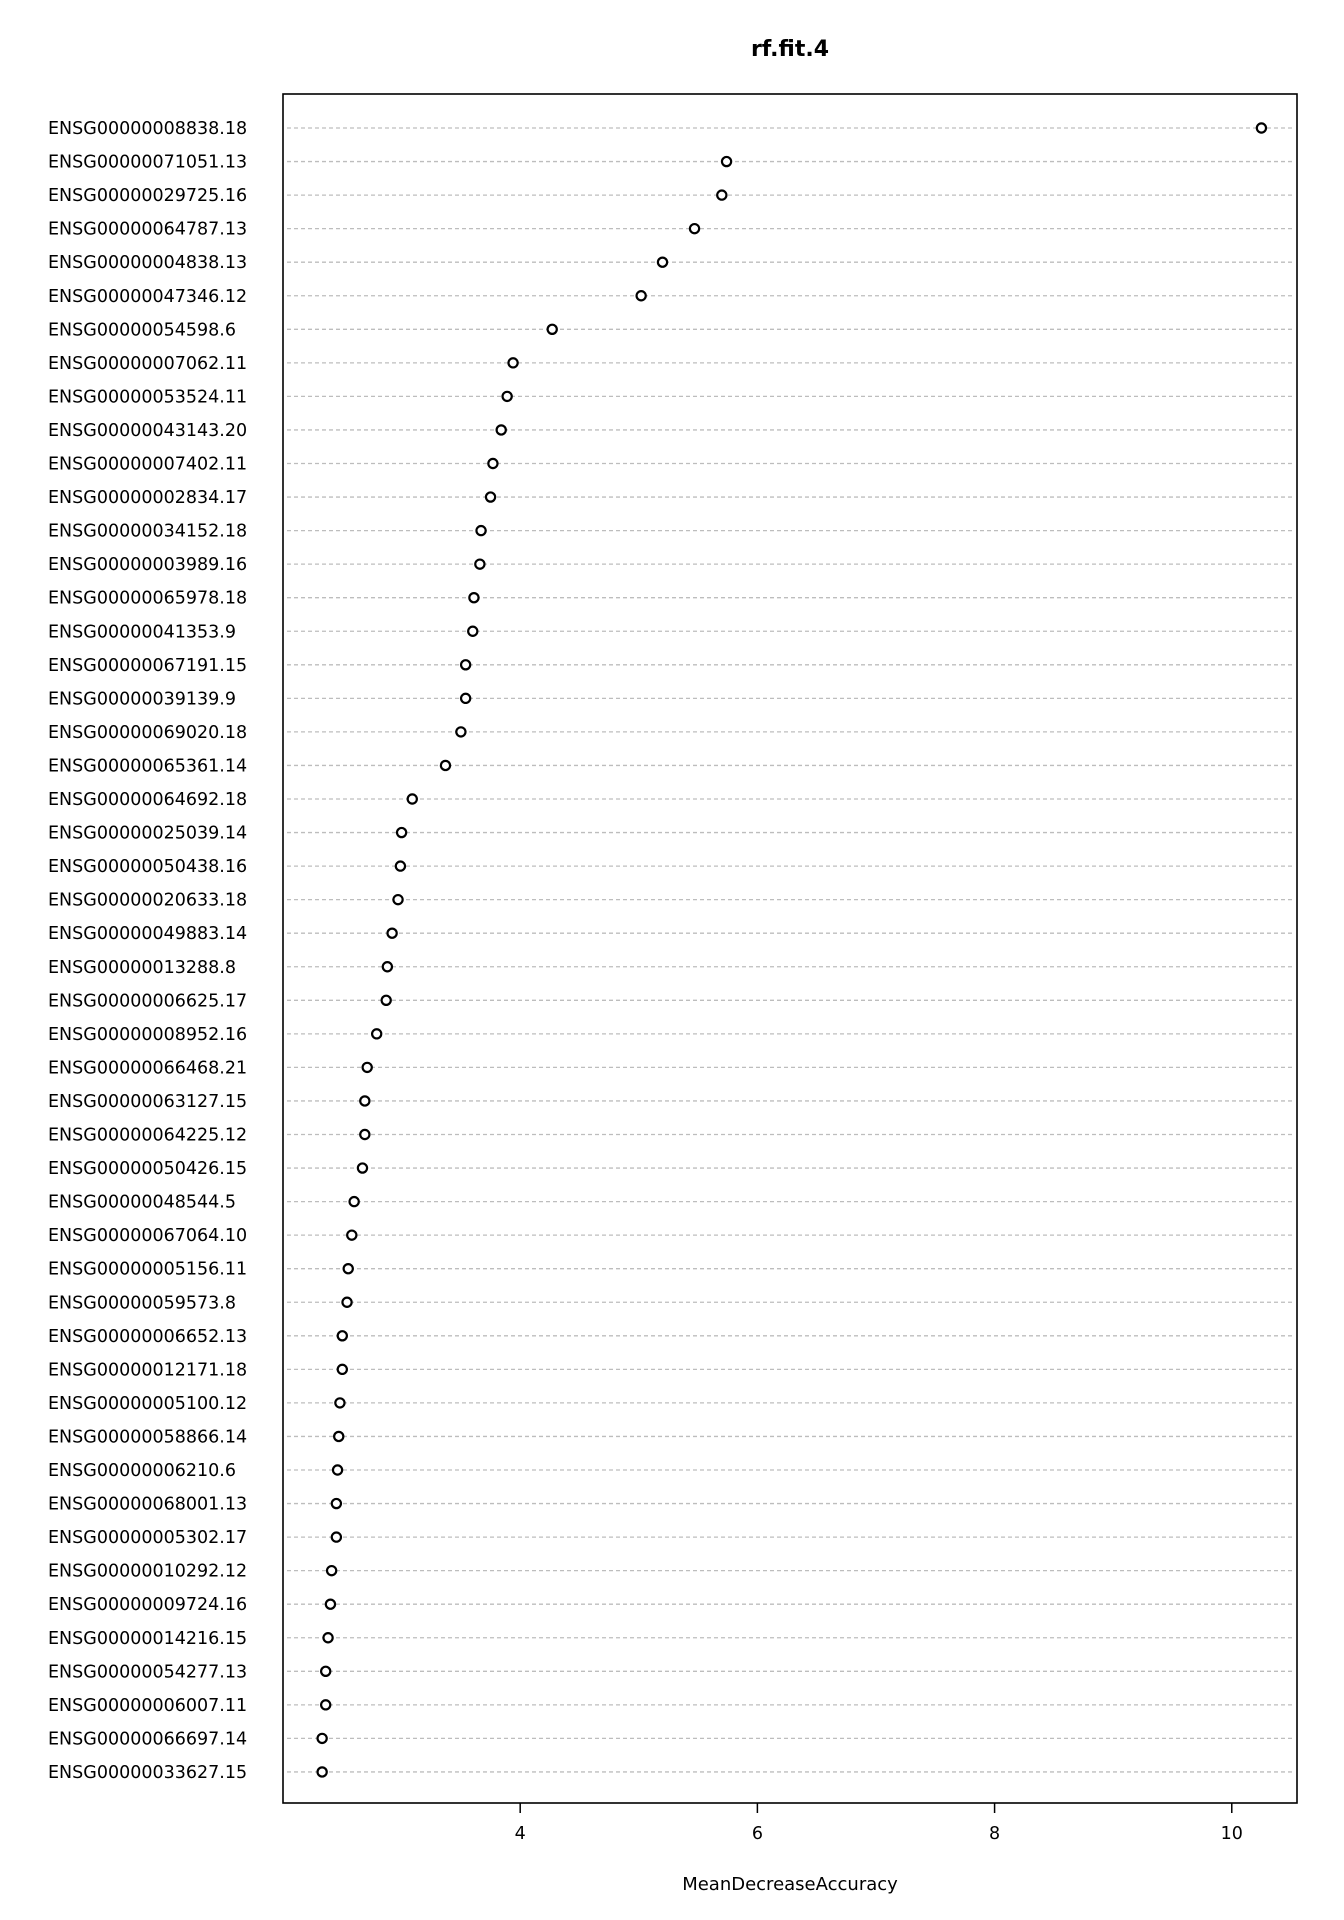 Image resolution: width=1344 pixels, height=1920 pixels. Describe the element at coordinates (147, 1337) in the screenshot. I see `category-label: ENSG00000006652.13` at that location.